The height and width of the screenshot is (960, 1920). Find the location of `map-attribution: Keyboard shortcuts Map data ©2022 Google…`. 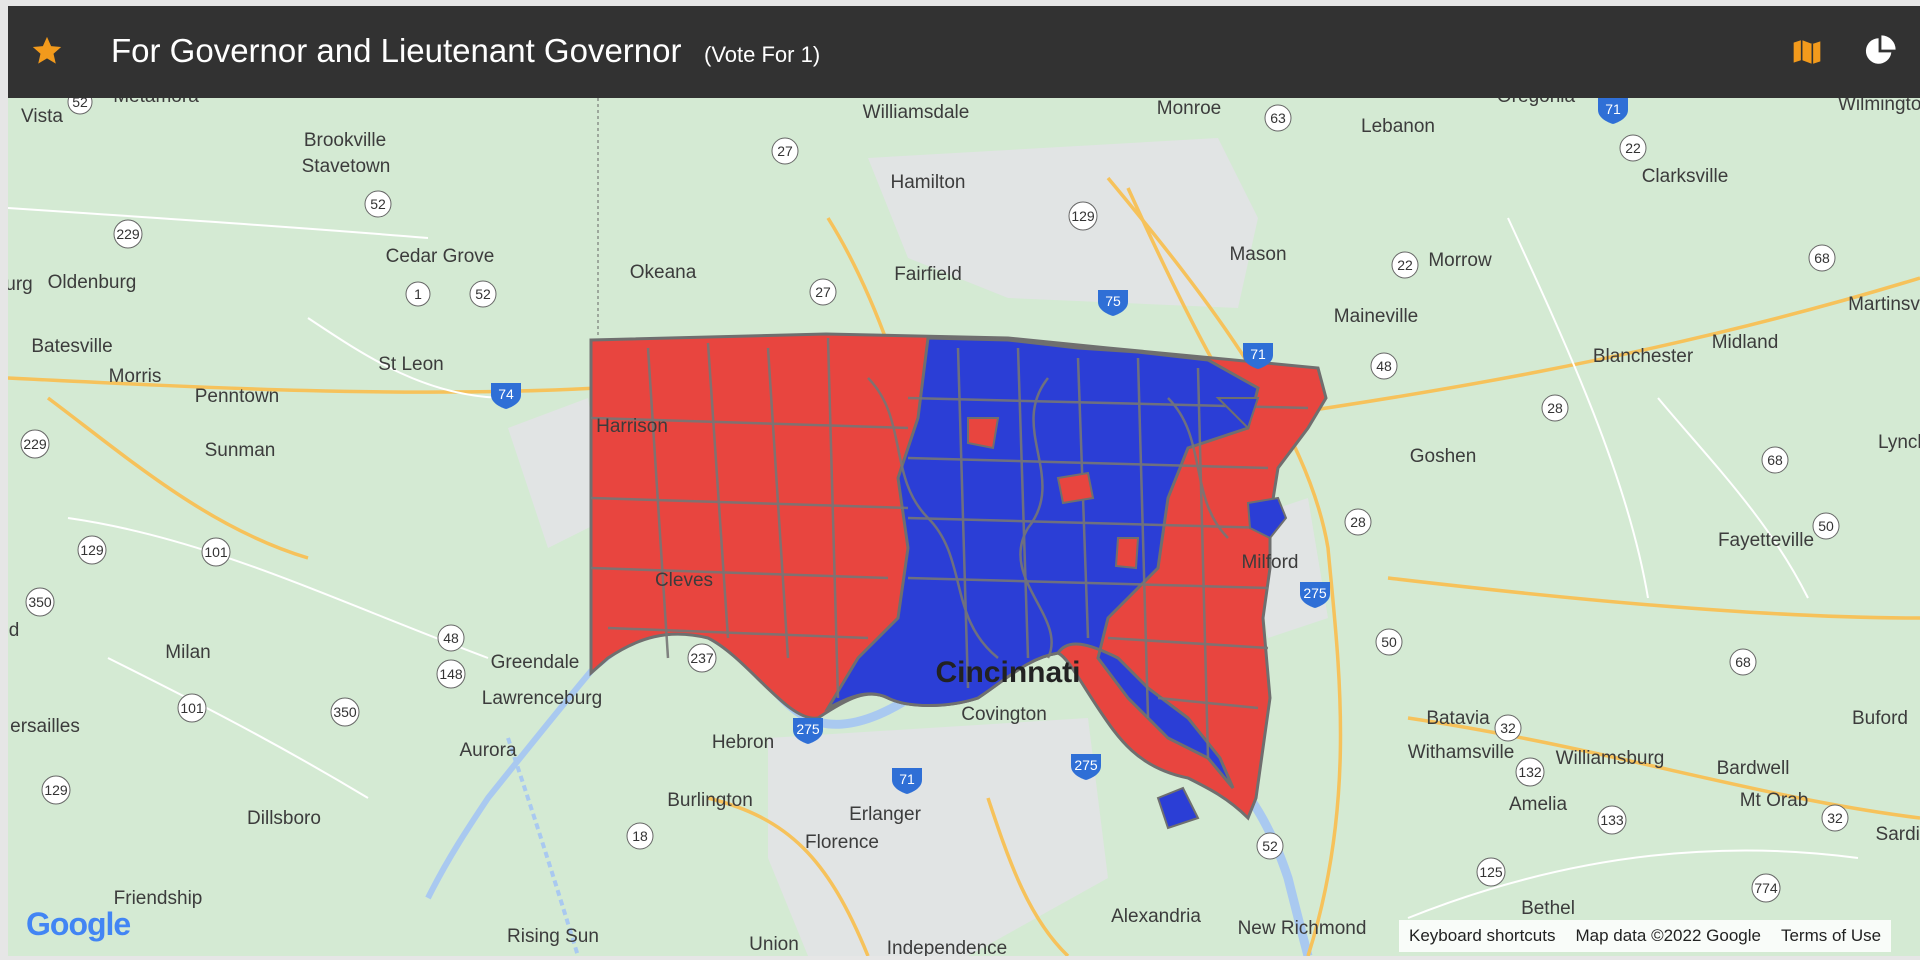

map-attribution: Keyboard shortcuts Map data ©2022 Google… is located at coordinates (1645, 936).